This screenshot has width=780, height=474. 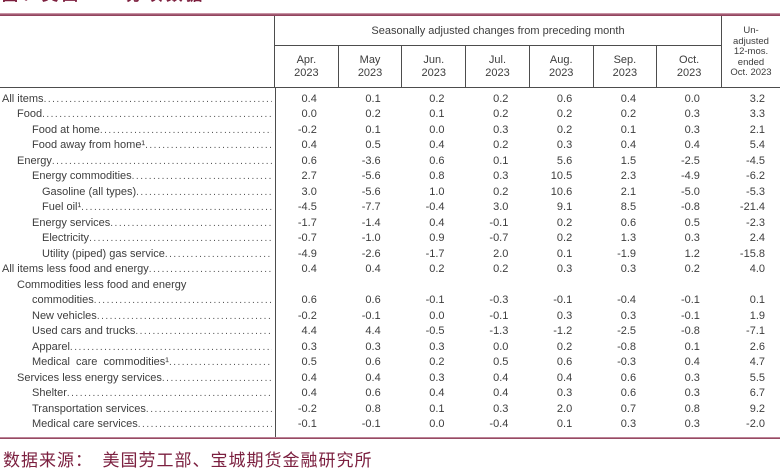 I want to click on cell-value: 8.5, so click(x=628, y=207).